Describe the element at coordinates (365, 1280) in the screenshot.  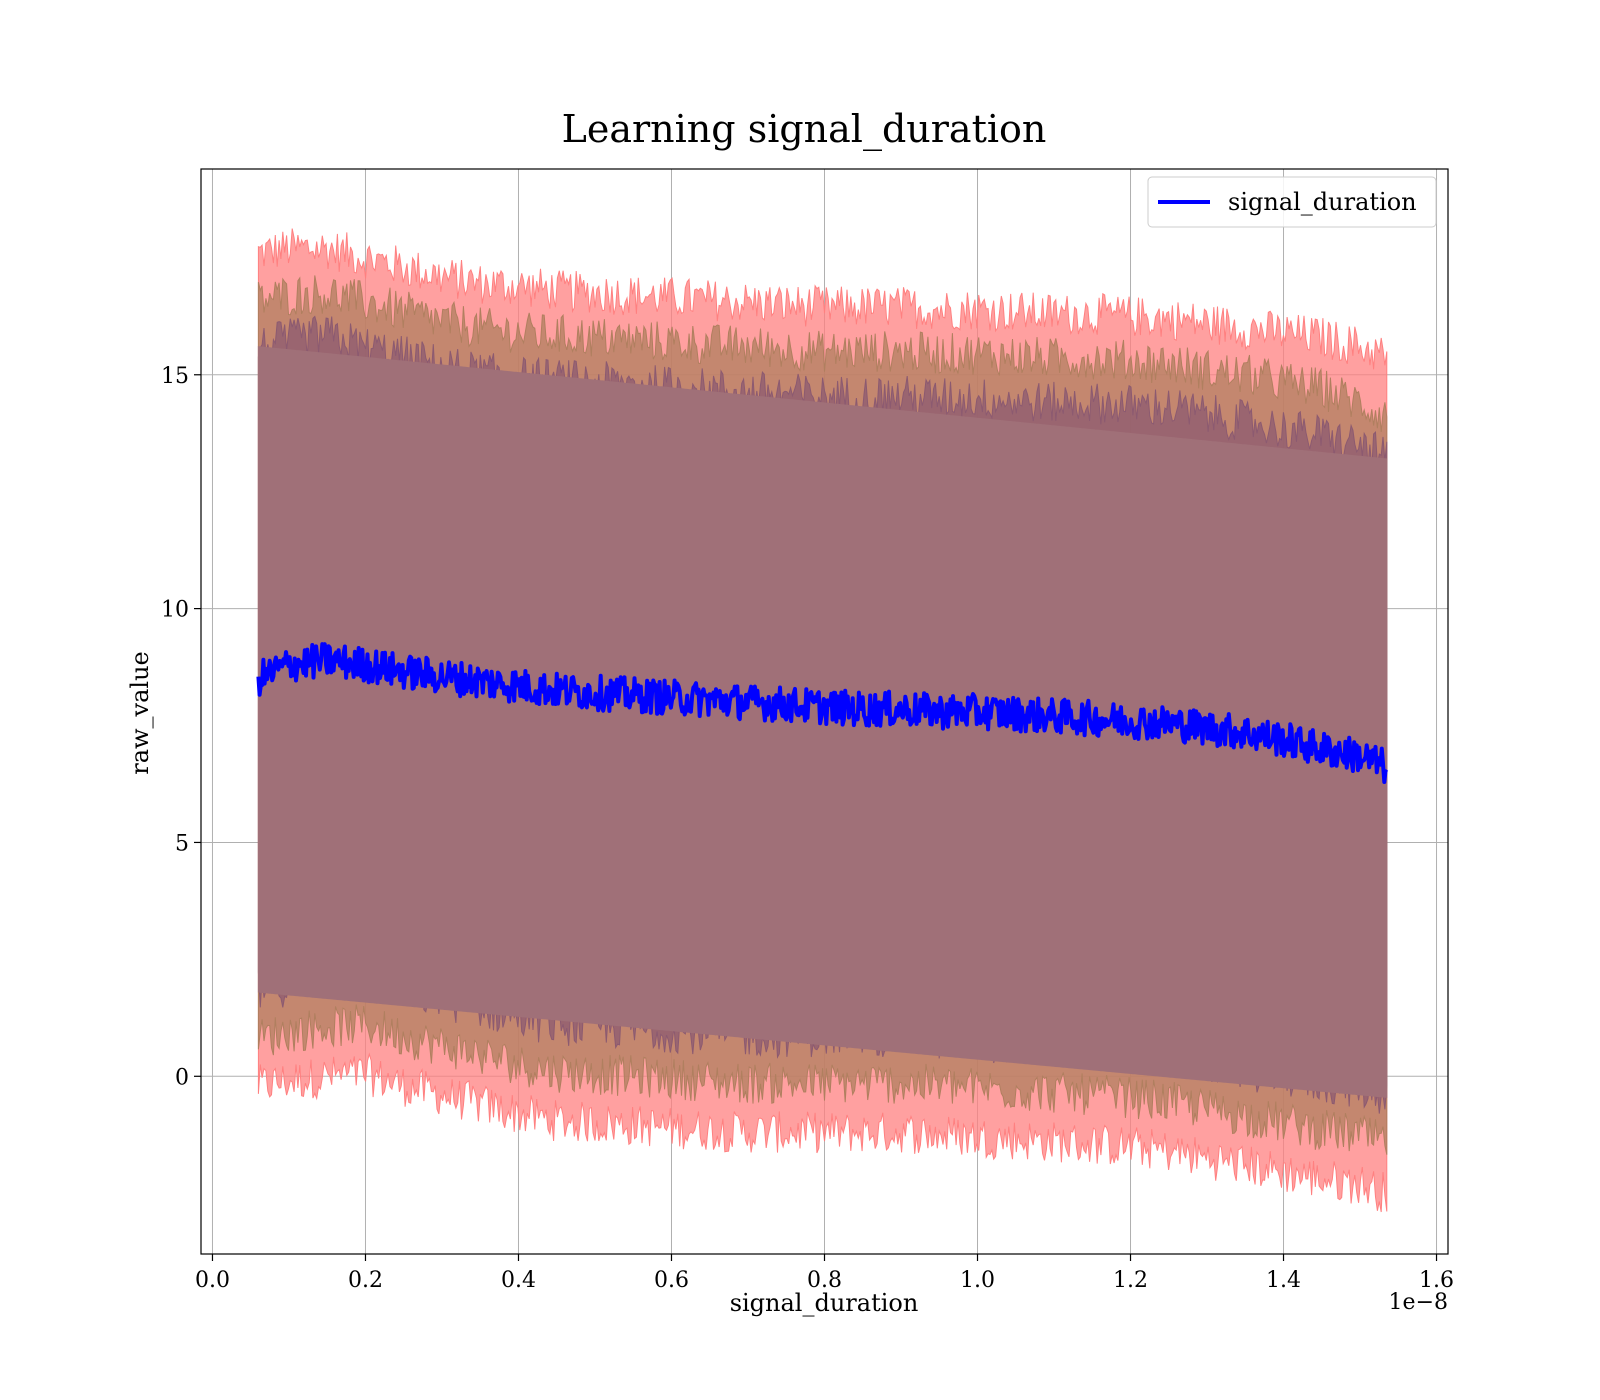
I see `x-tick-label: 0.2` at that location.